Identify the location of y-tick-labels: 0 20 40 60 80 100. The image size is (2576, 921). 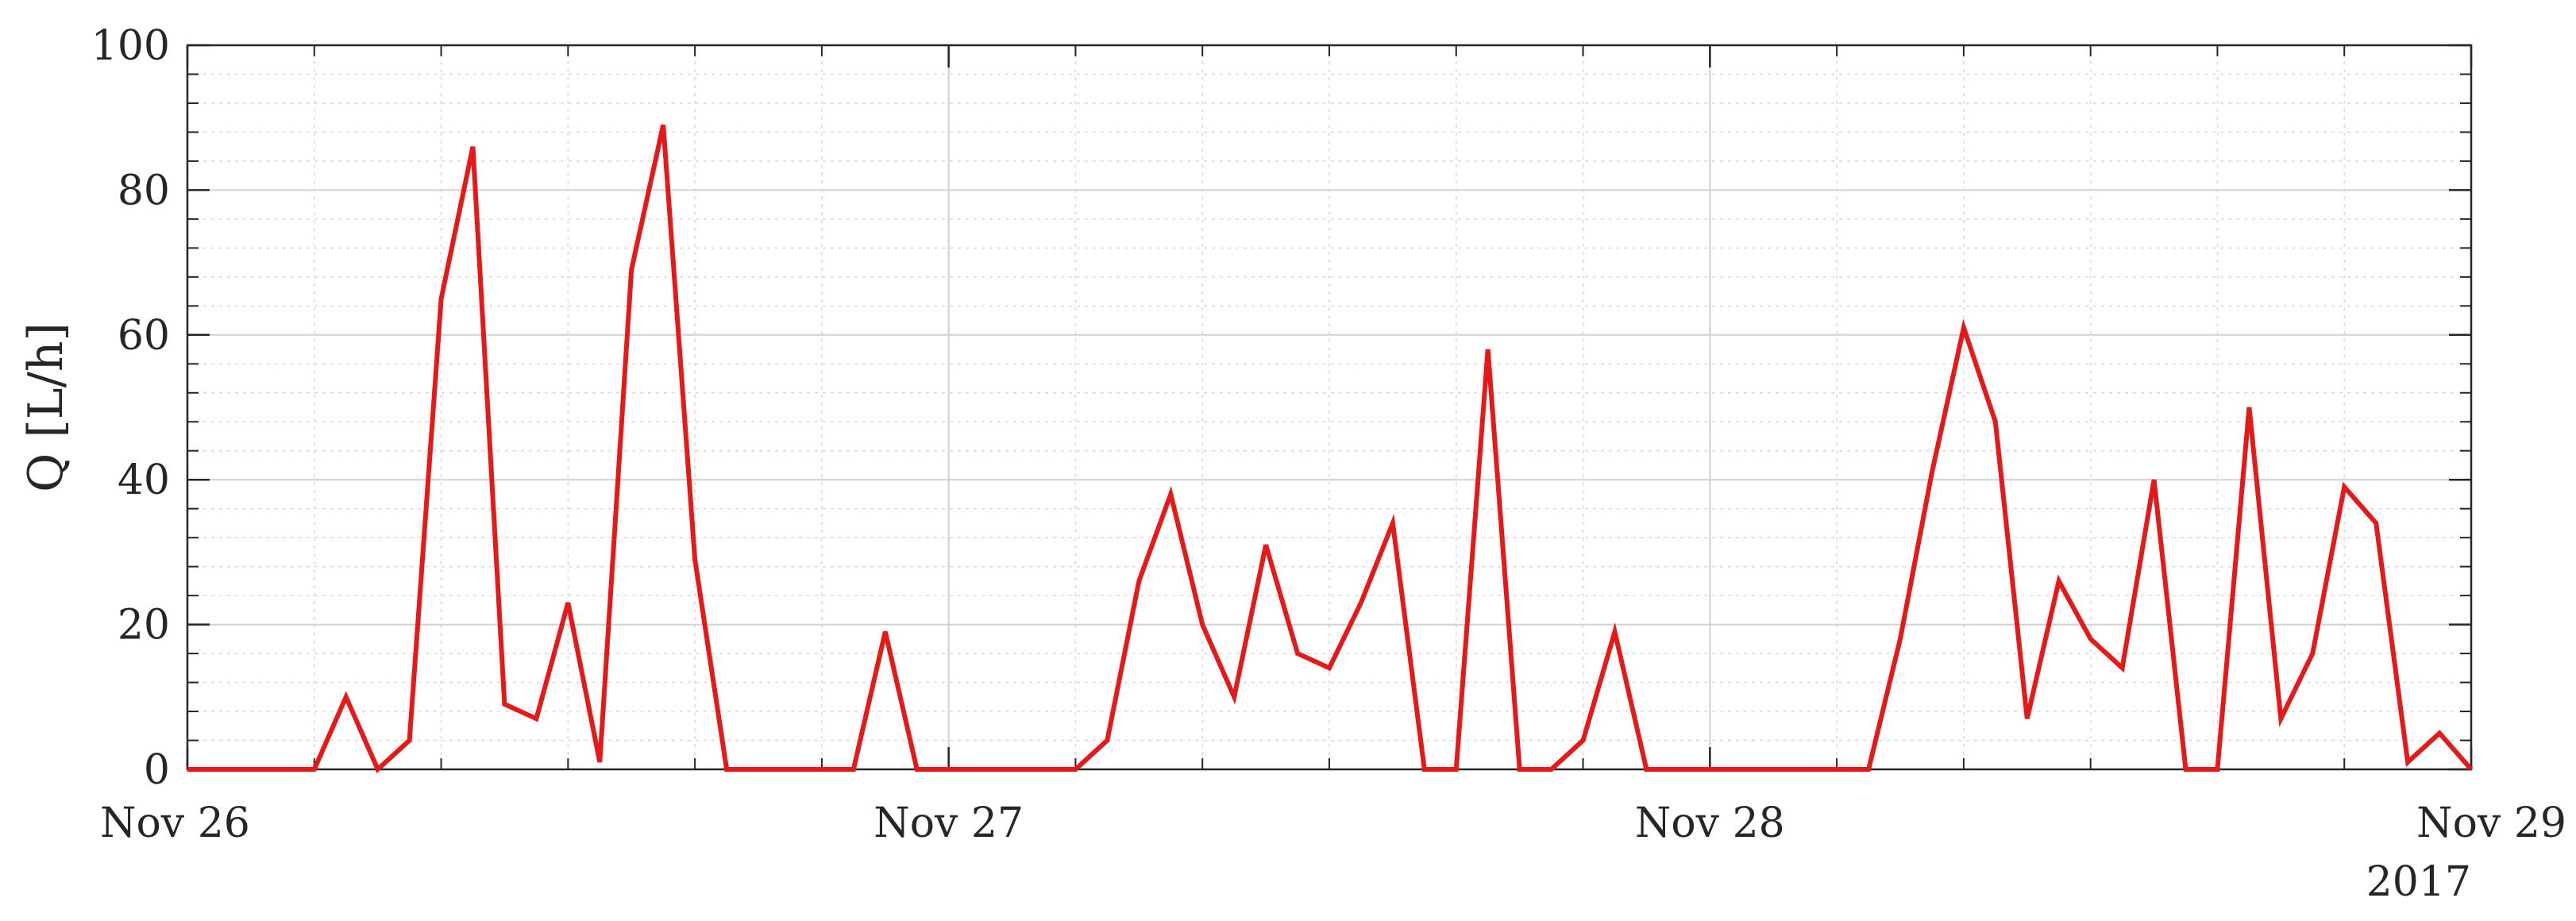
(130, 408).